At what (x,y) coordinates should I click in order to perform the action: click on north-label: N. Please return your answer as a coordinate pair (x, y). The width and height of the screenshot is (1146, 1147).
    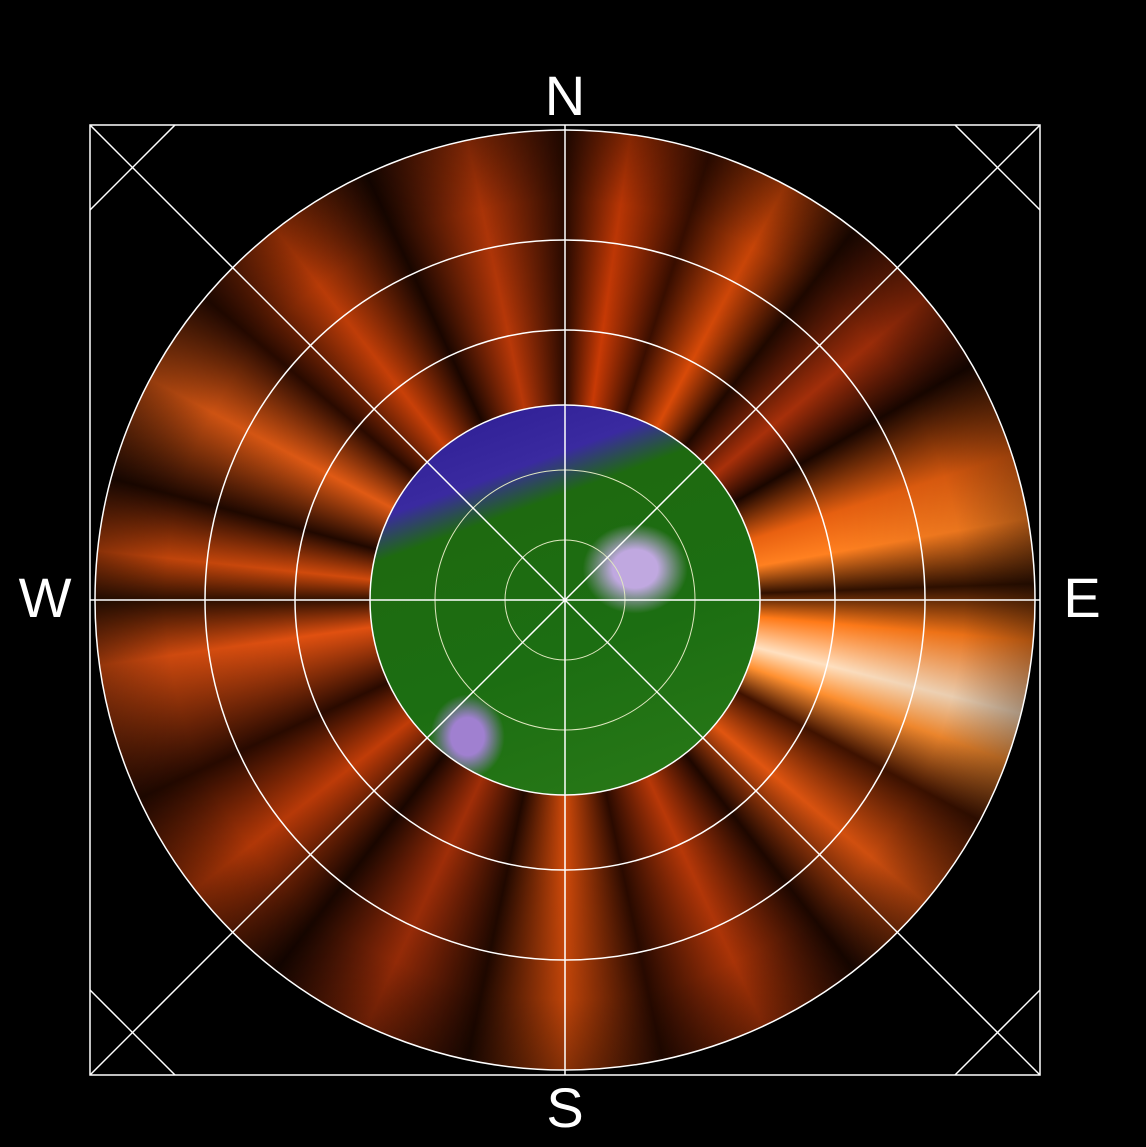
    Looking at the image, I should click on (565, 95).